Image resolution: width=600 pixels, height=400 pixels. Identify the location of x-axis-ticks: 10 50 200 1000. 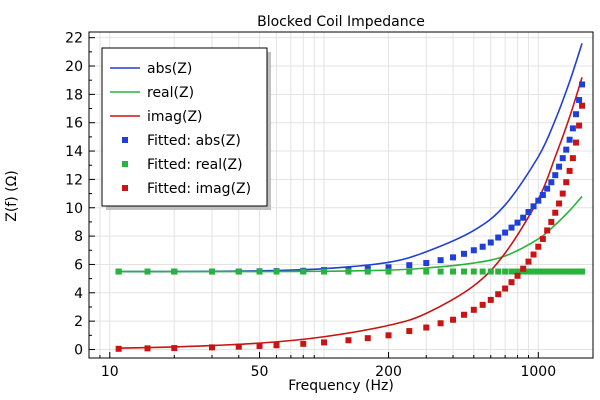
(327, 366).